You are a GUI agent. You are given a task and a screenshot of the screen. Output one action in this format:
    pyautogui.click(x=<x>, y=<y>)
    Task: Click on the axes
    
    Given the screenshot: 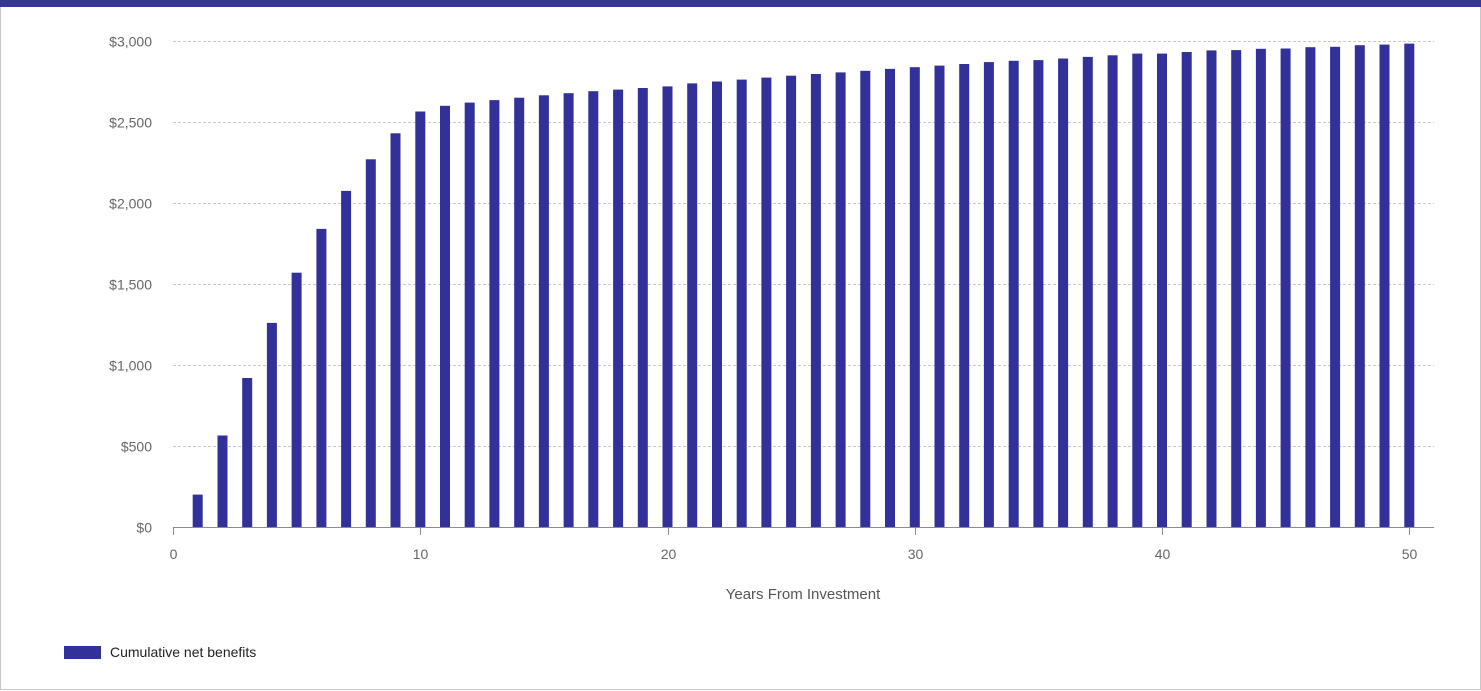 What is the action you would take?
    pyautogui.click(x=803, y=531)
    